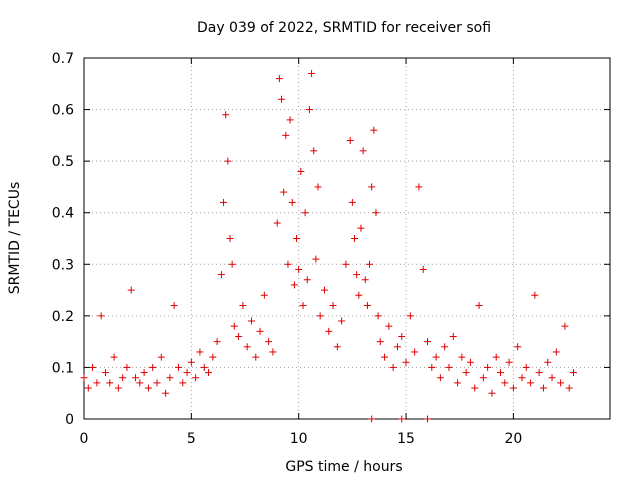 This screenshot has width=640, height=480. What do you see at coordinates (406, 439) in the screenshot?
I see `x-tick-label: 15` at bounding box center [406, 439].